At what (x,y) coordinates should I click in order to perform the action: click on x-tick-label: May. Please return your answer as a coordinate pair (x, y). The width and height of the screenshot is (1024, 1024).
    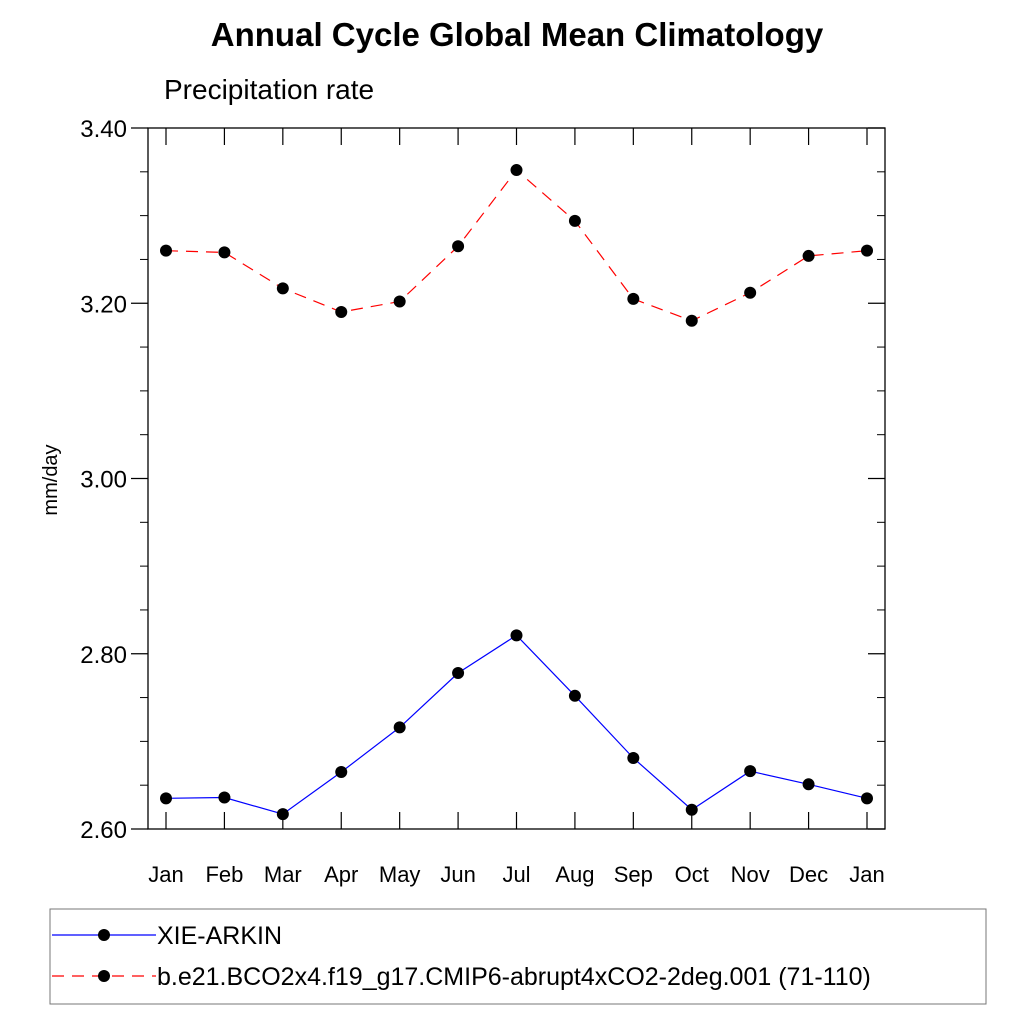
    Looking at the image, I should click on (400, 874).